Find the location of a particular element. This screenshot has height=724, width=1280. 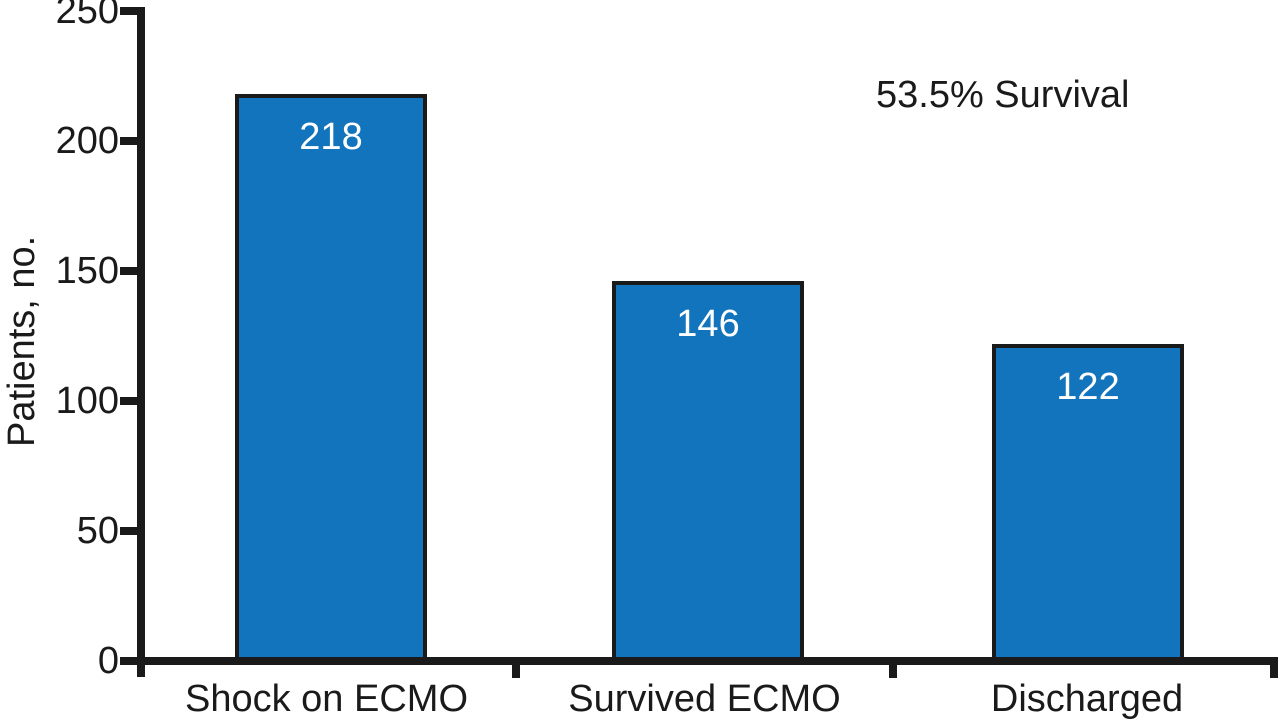

y-tick-label: 250 is located at coordinates (87, 16).